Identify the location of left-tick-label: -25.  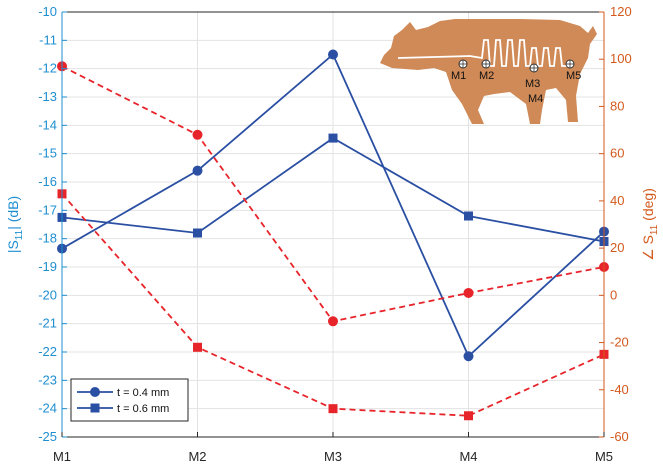
(47, 436).